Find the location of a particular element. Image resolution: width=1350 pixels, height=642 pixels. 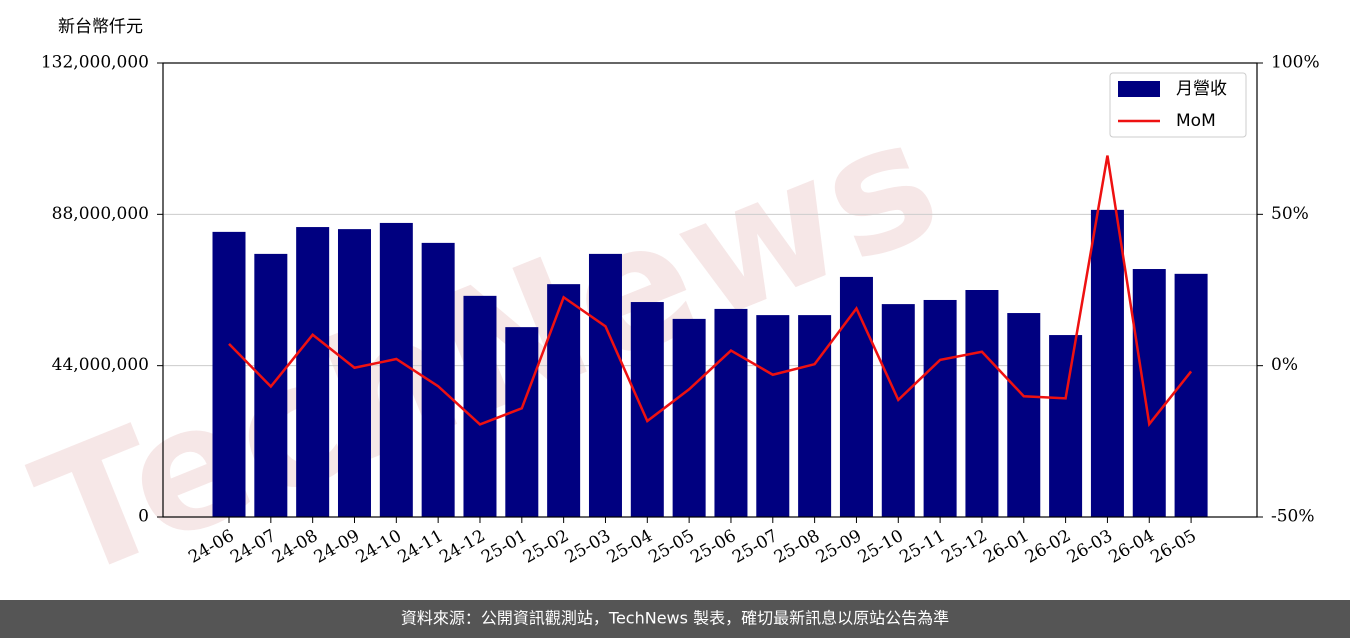

y-tick-label: 44,000,000 is located at coordinates (100, 365).